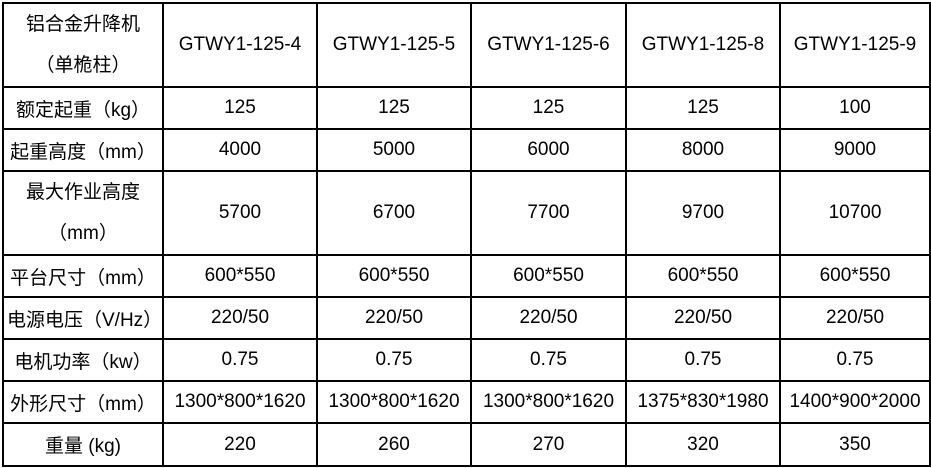  What do you see at coordinates (548, 213) in the screenshot?
I see `value-cell: 7700` at bounding box center [548, 213].